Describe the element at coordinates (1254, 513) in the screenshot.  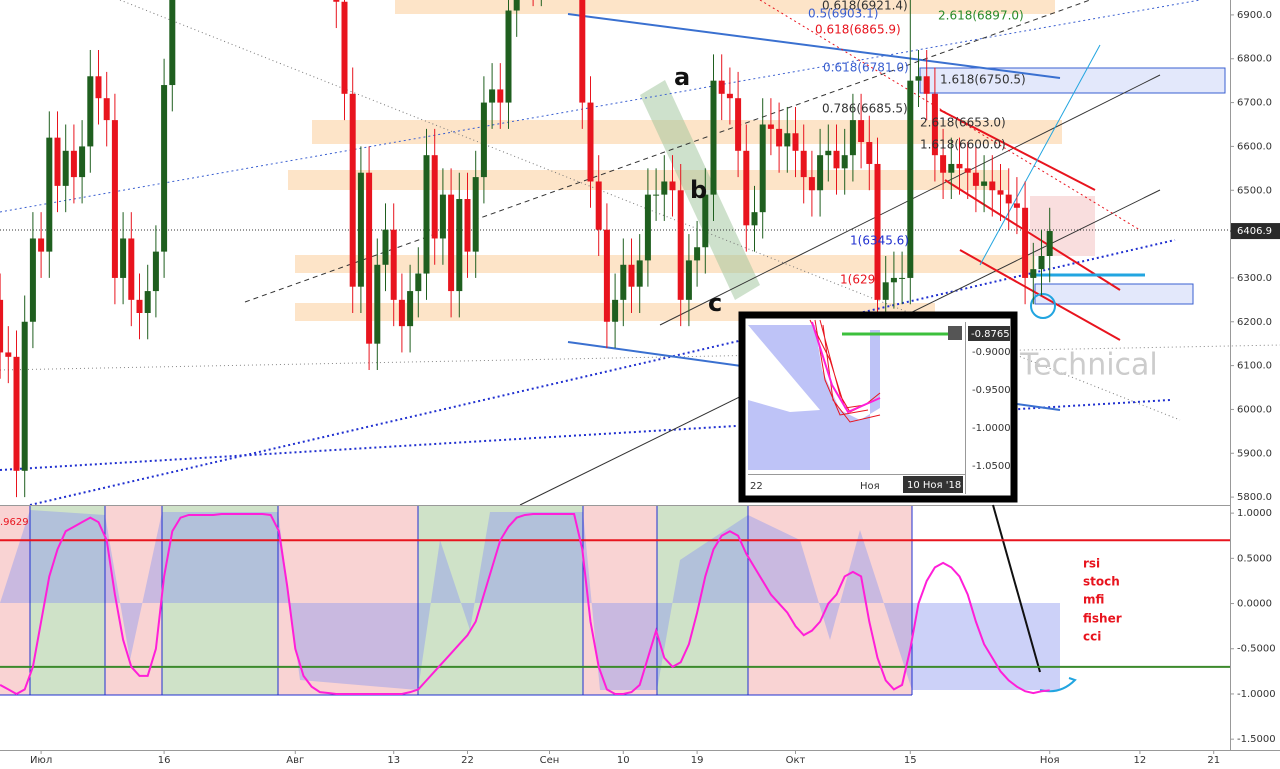
I see `y-tick-label: 1.0000` at that location.